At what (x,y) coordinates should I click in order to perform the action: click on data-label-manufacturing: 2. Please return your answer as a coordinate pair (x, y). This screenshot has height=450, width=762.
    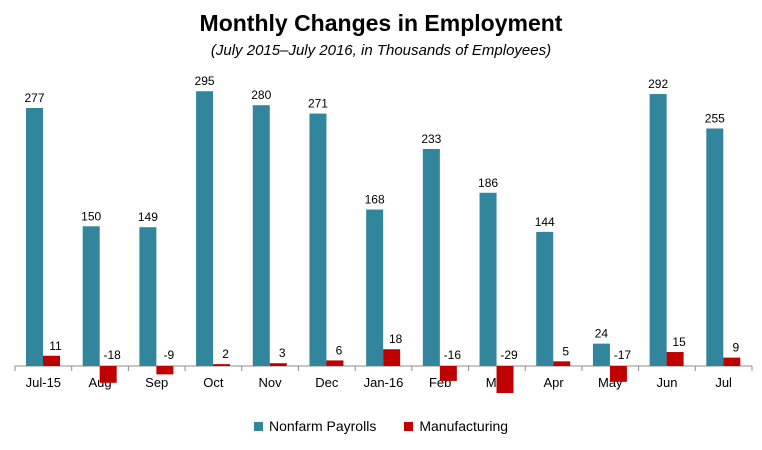
    Looking at the image, I should click on (225, 354).